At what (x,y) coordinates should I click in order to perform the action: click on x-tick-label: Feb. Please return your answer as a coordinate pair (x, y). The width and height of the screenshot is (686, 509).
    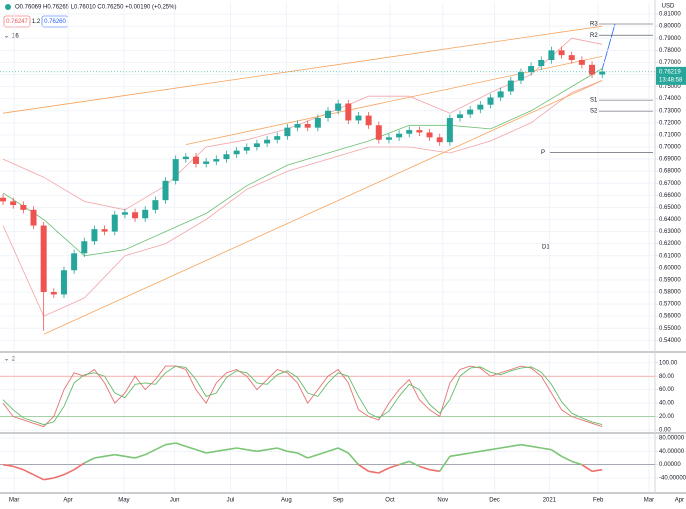
    Looking at the image, I should click on (598, 501).